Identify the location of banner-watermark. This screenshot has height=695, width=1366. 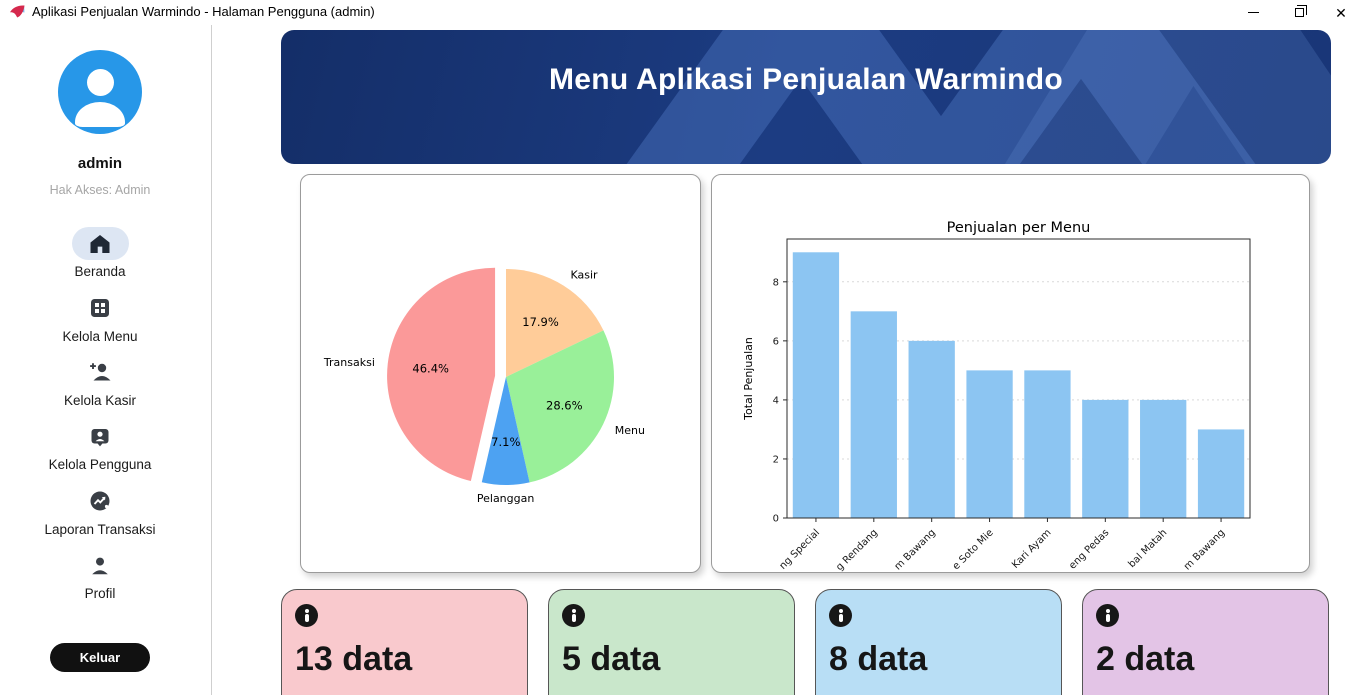
(978, 97).